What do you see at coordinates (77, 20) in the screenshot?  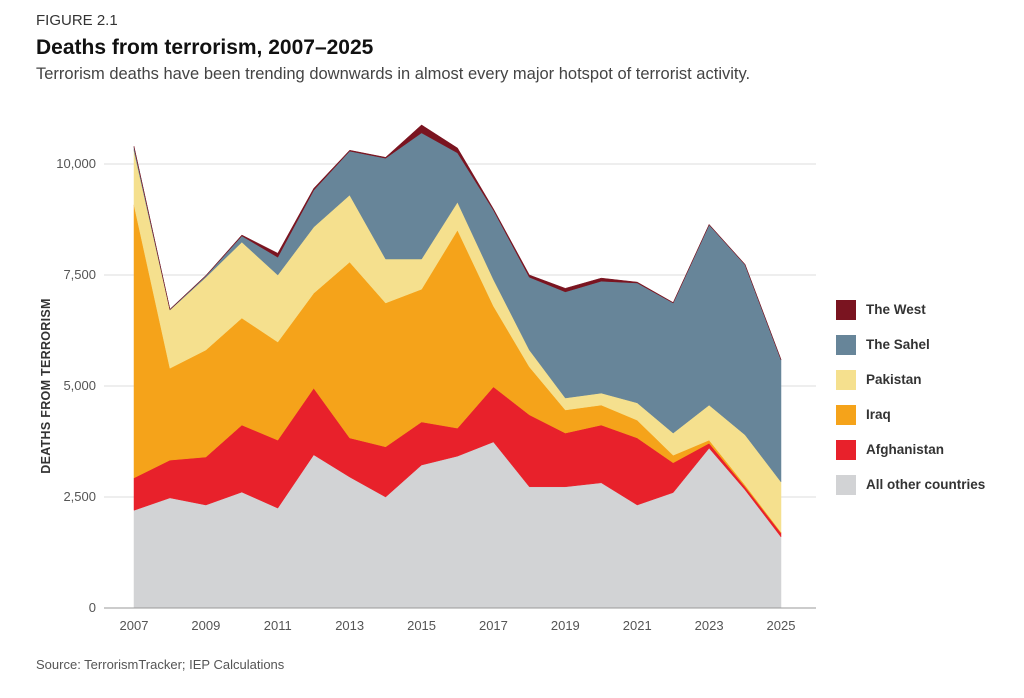 I see `figure-label: FIGURE 2.1` at bounding box center [77, 20].